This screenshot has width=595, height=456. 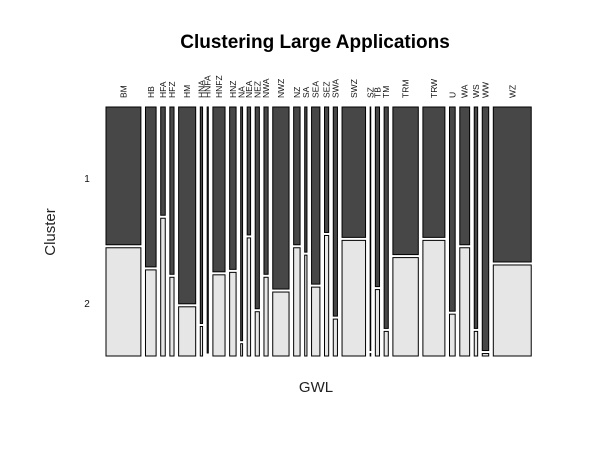 I want to click on x-tick-label-TRM: TRM, so click(x=406, y=89).